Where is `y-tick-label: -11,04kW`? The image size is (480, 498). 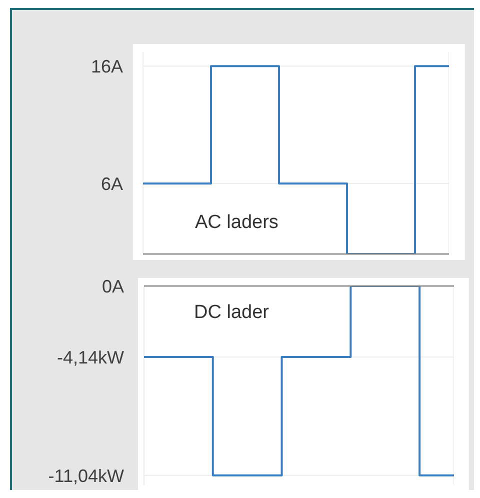
y-tick-label: -11,04kW is located at coordinates (86, 476).